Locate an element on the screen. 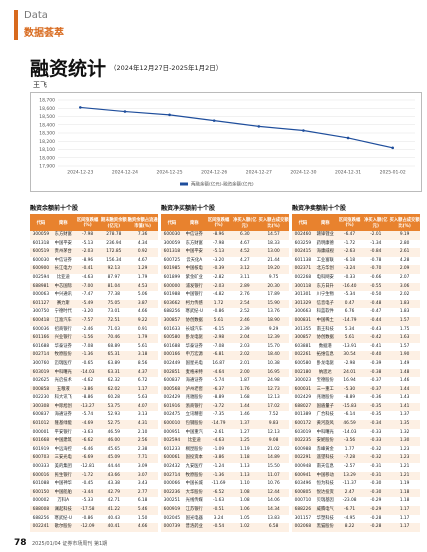 The height and width of the screenshot is (552, 427). table-cell: 75.05 is located at coordinates (113, 303).